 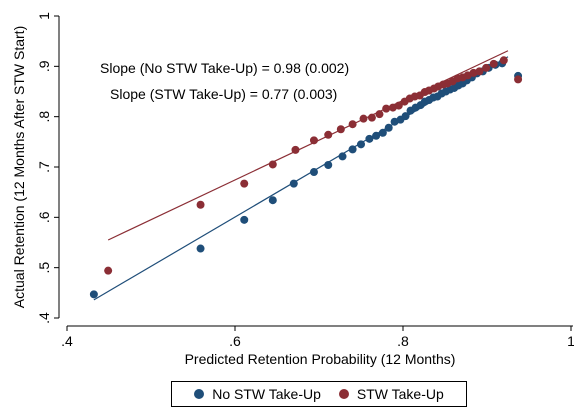 I want to click on x-tick-label-3: 1, so click(x=570, y=341).